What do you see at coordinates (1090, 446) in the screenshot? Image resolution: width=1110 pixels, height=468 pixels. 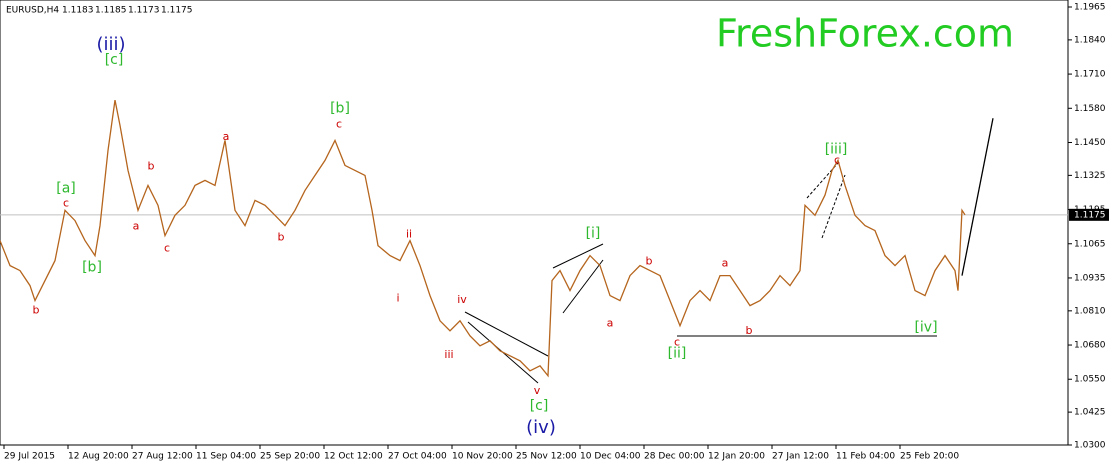 I see `y-tick-label: 1.0300` at bounding box center [1090, 446].